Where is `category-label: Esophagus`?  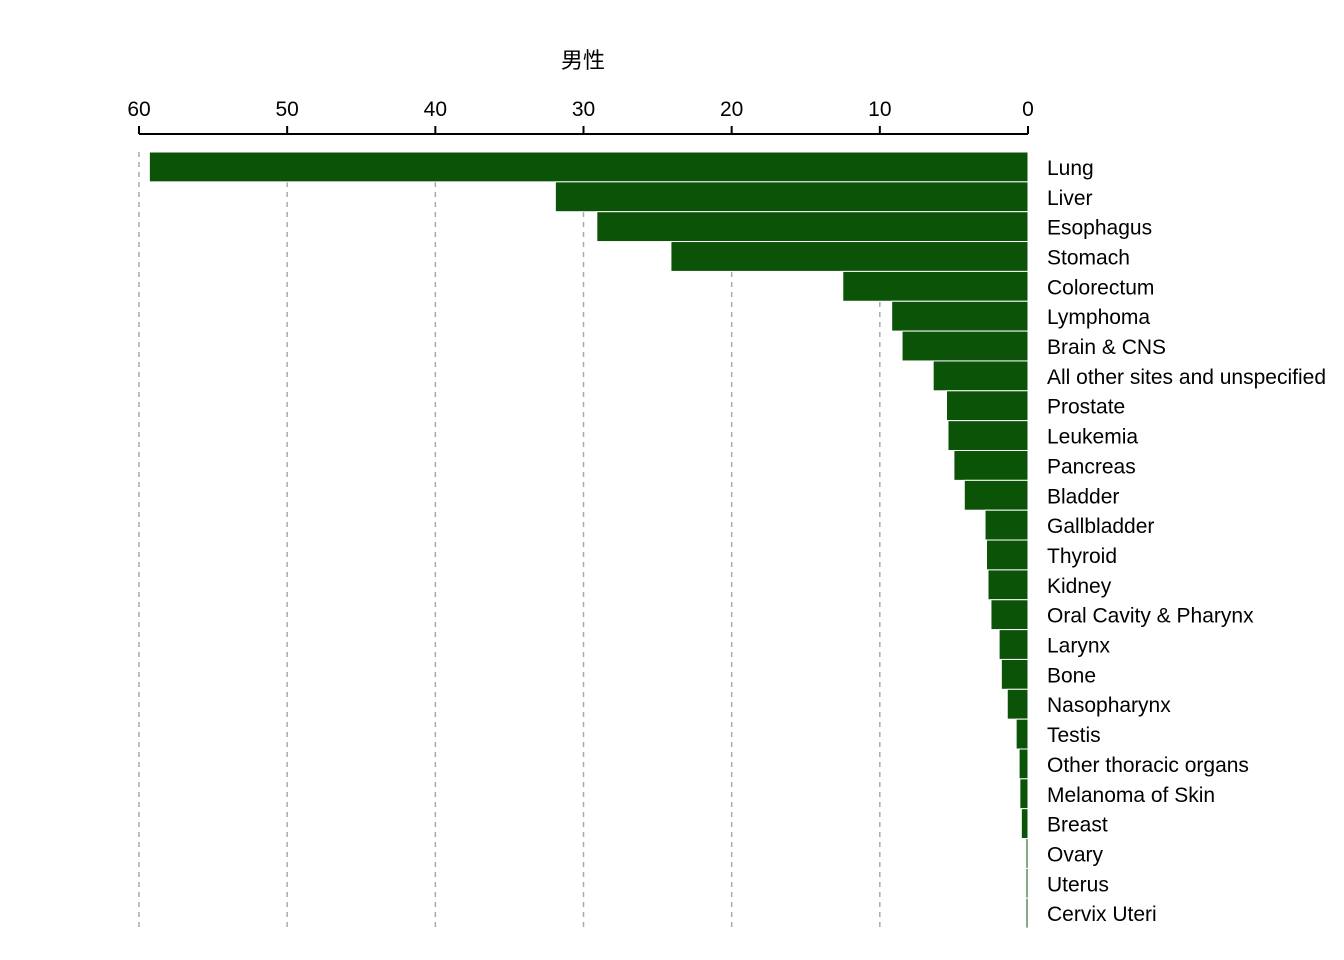
category-label: Esophagus is located at coordinates (1099, 228).